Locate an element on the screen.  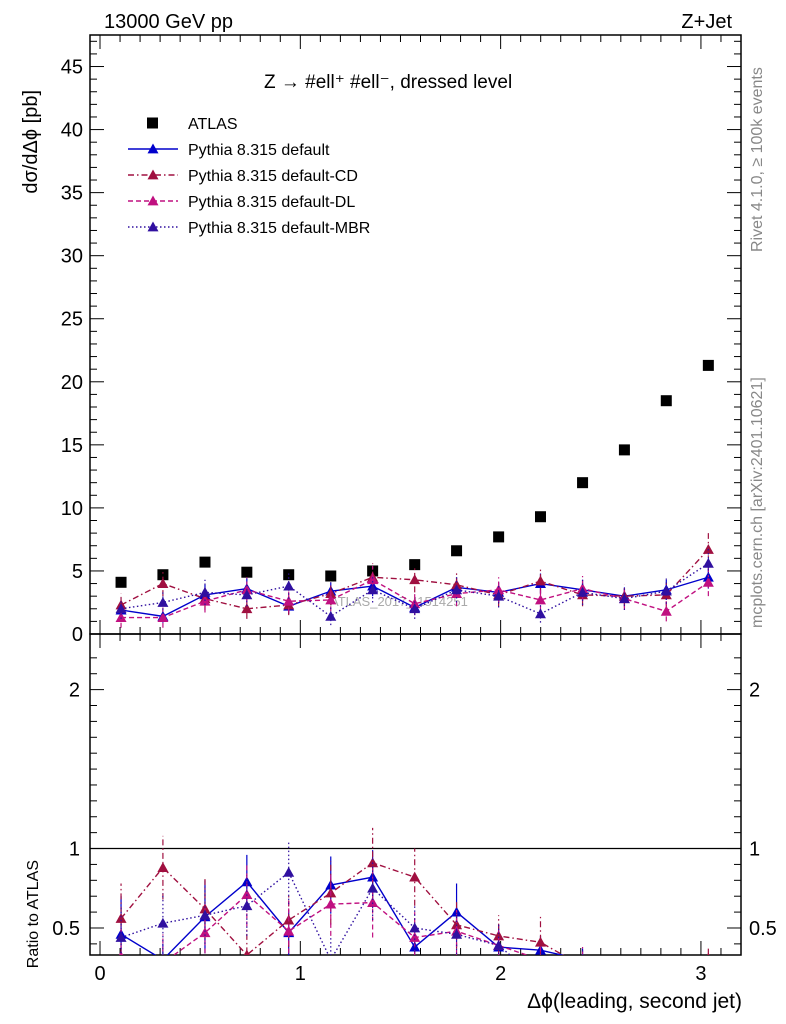
energy-label: 13000 GeV pp is located at coordinates (168, 22).